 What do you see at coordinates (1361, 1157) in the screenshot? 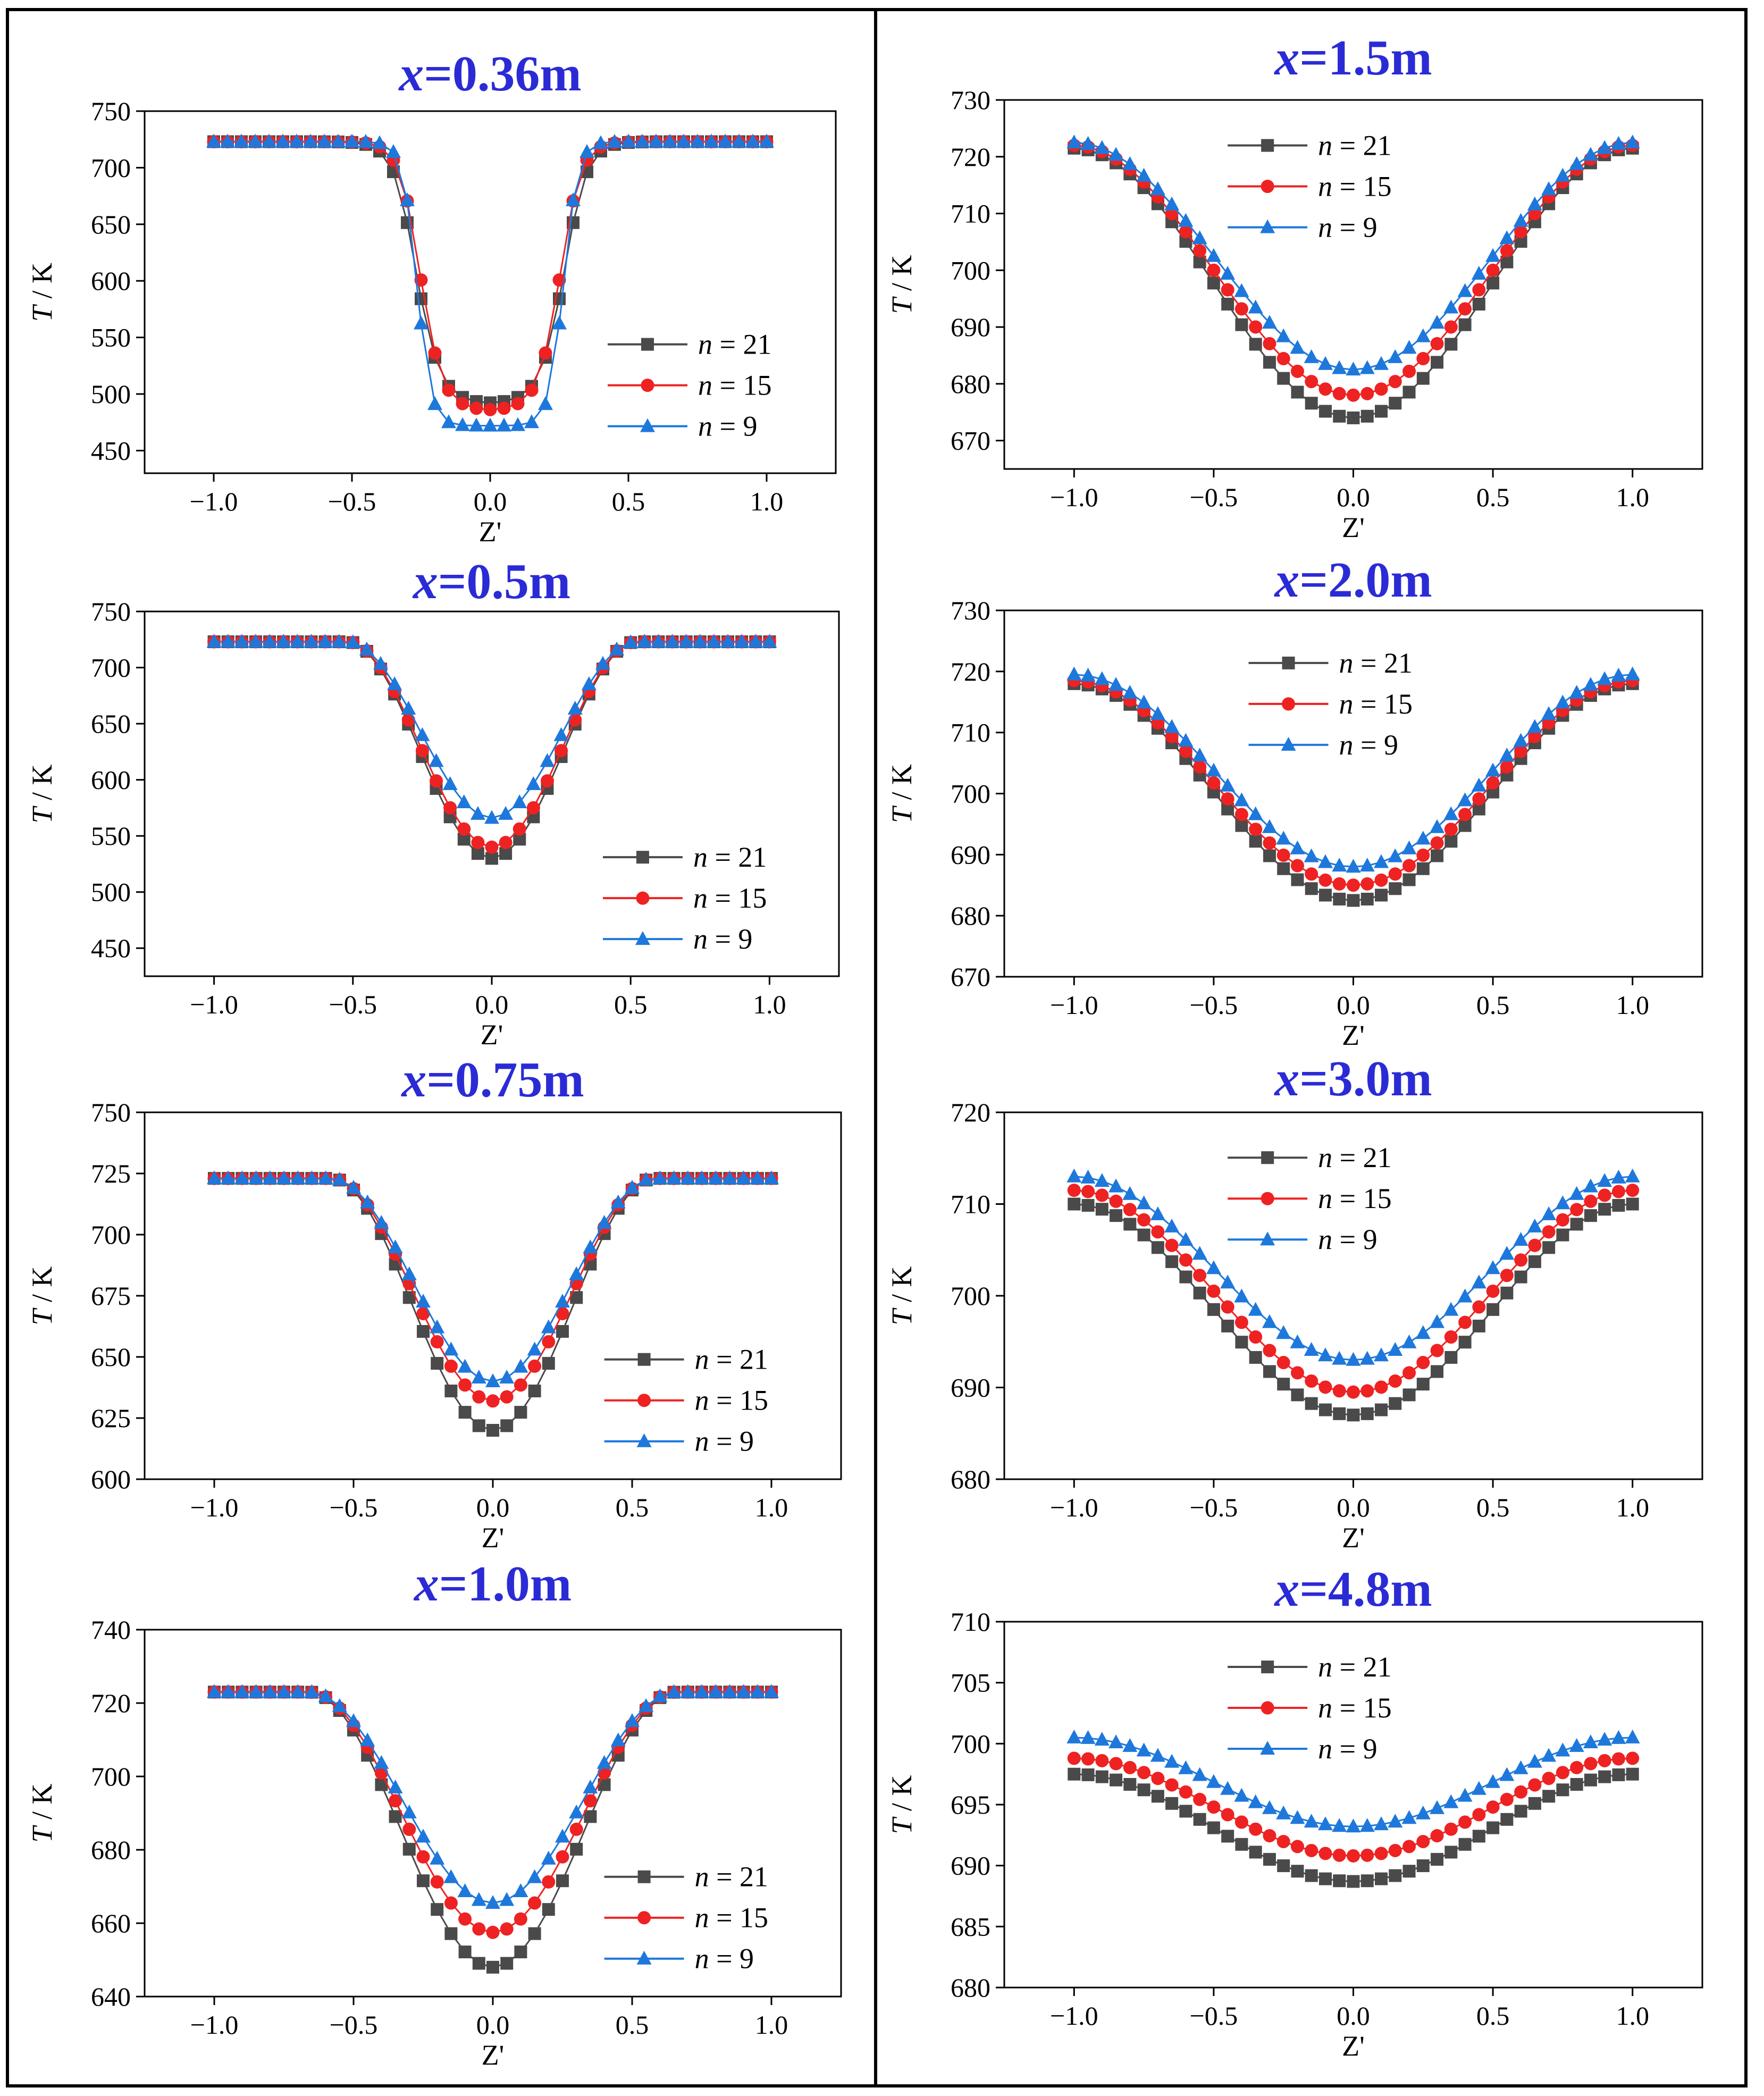
I see `legend-label-value: = 21` at bounding box center [1361, 1157].